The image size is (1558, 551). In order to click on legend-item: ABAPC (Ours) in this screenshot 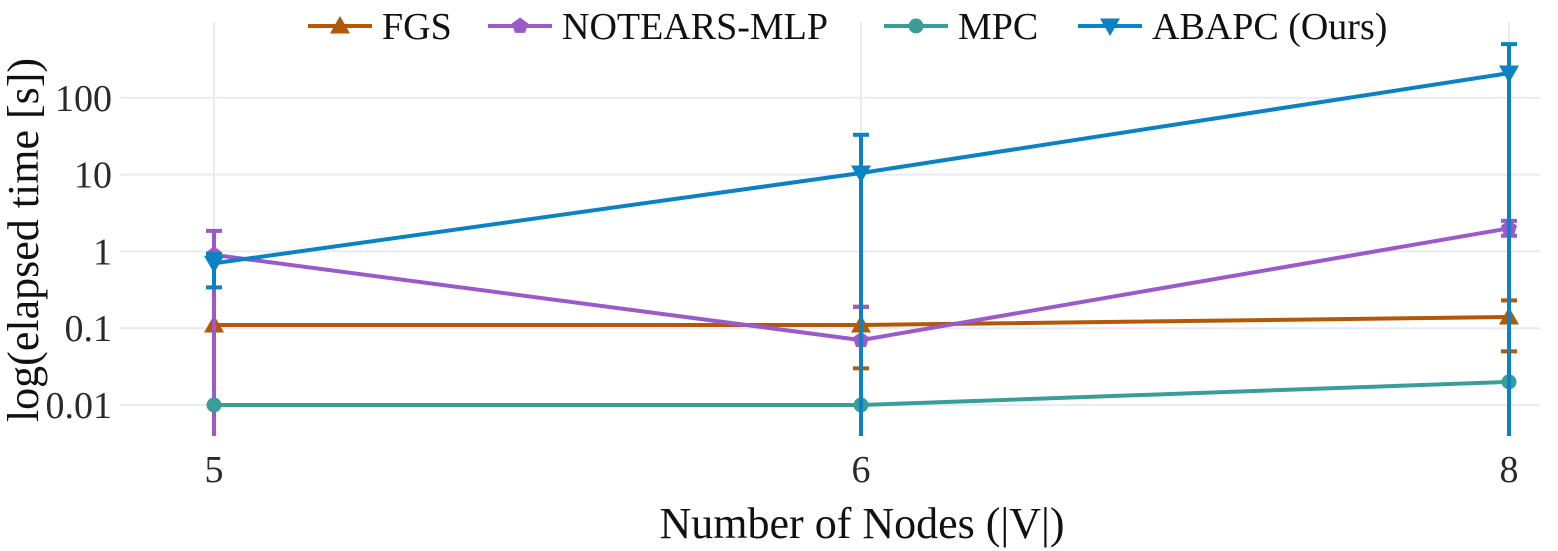, I will do `click(1232, 27)`.